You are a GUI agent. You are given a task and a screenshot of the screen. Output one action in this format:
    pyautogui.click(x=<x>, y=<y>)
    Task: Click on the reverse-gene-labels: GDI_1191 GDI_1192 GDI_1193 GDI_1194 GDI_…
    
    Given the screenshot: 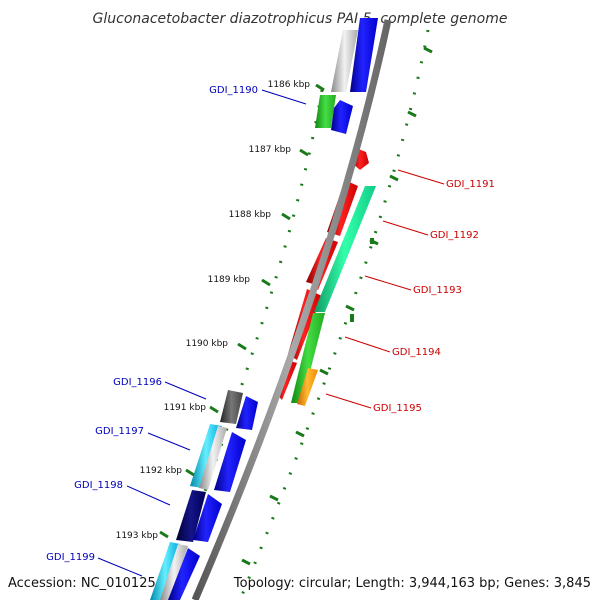 What is the action you would take?
    pyautogui.click(x=410, y=291)
    